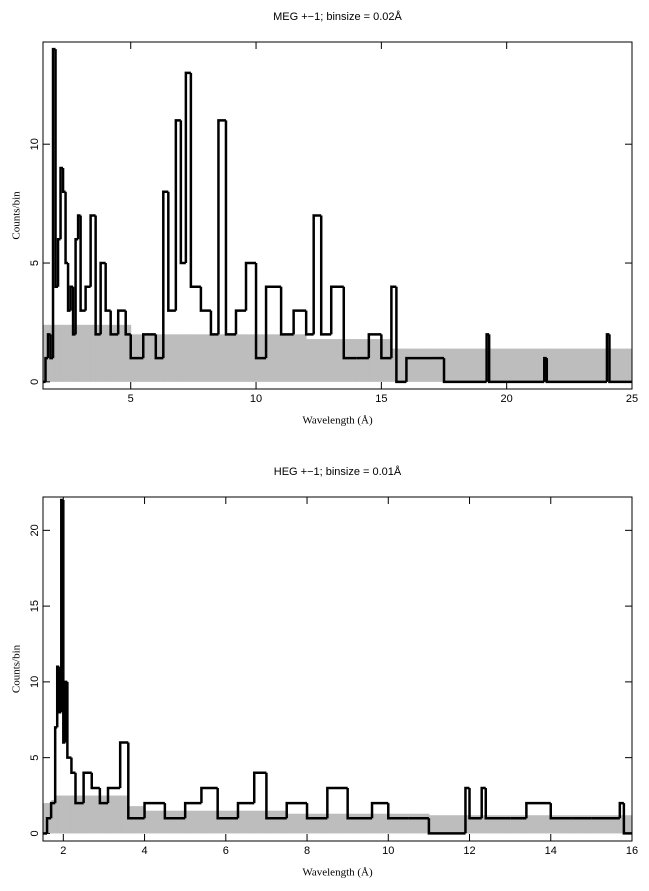 This screenshot has height=891, width=649. Describe the element at coordinates (469, 851) in the screenshot. I see `x-tick-label: 12` at that location.